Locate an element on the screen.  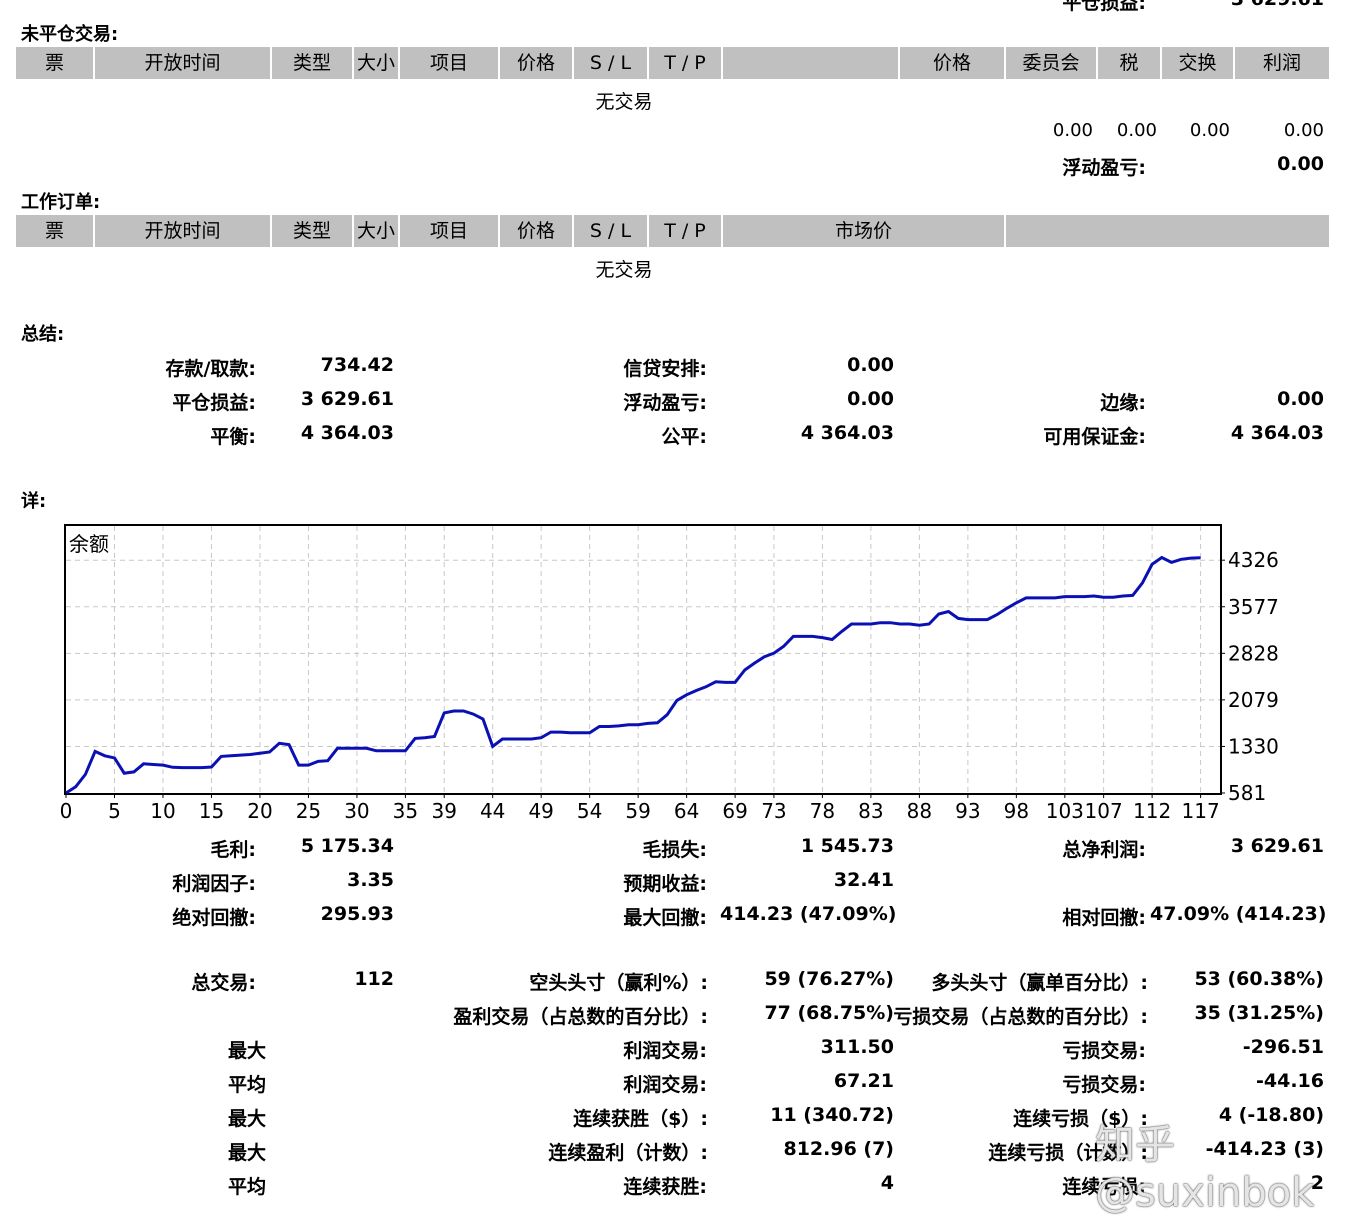
deposit-value: 734.42 is located at coordinates (357, 365).